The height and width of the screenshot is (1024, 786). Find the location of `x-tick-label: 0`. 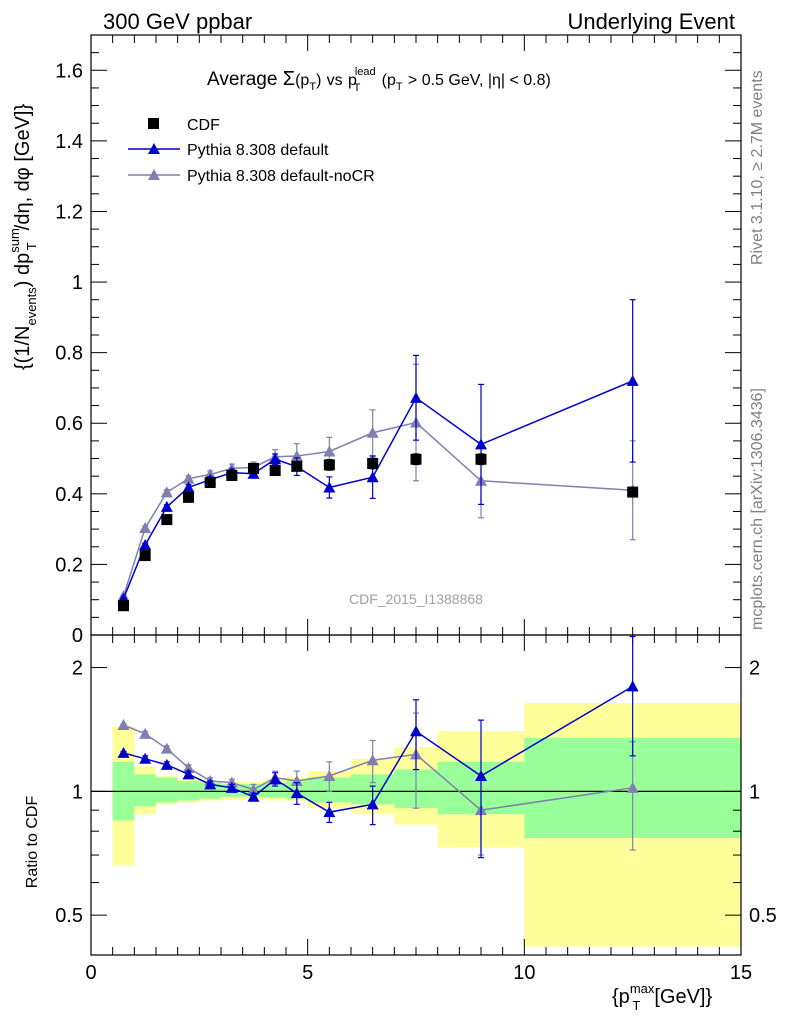

x-tick-label: 0 is located at coordinates (90, 973).